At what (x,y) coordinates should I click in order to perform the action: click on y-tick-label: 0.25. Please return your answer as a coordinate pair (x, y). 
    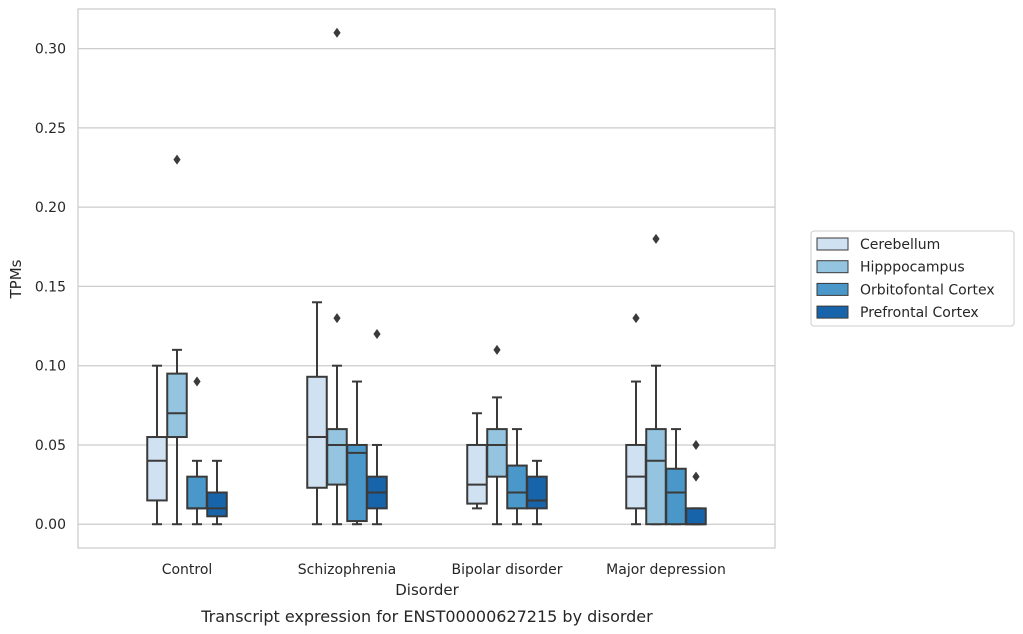
    Looking at the image, I should click on (50, 129).